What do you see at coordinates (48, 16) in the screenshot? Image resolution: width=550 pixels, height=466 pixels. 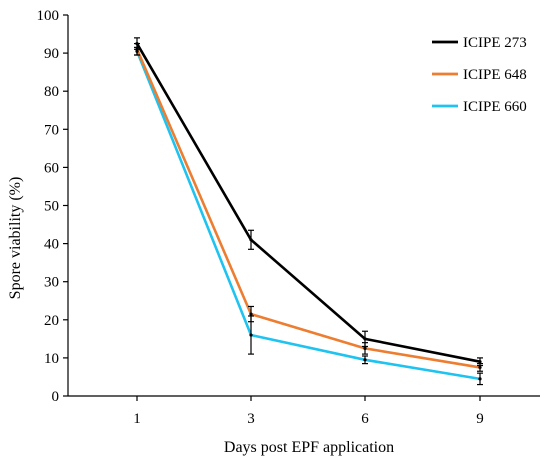 I see `y-tick-label: 100` at bounding box center [48, 16].